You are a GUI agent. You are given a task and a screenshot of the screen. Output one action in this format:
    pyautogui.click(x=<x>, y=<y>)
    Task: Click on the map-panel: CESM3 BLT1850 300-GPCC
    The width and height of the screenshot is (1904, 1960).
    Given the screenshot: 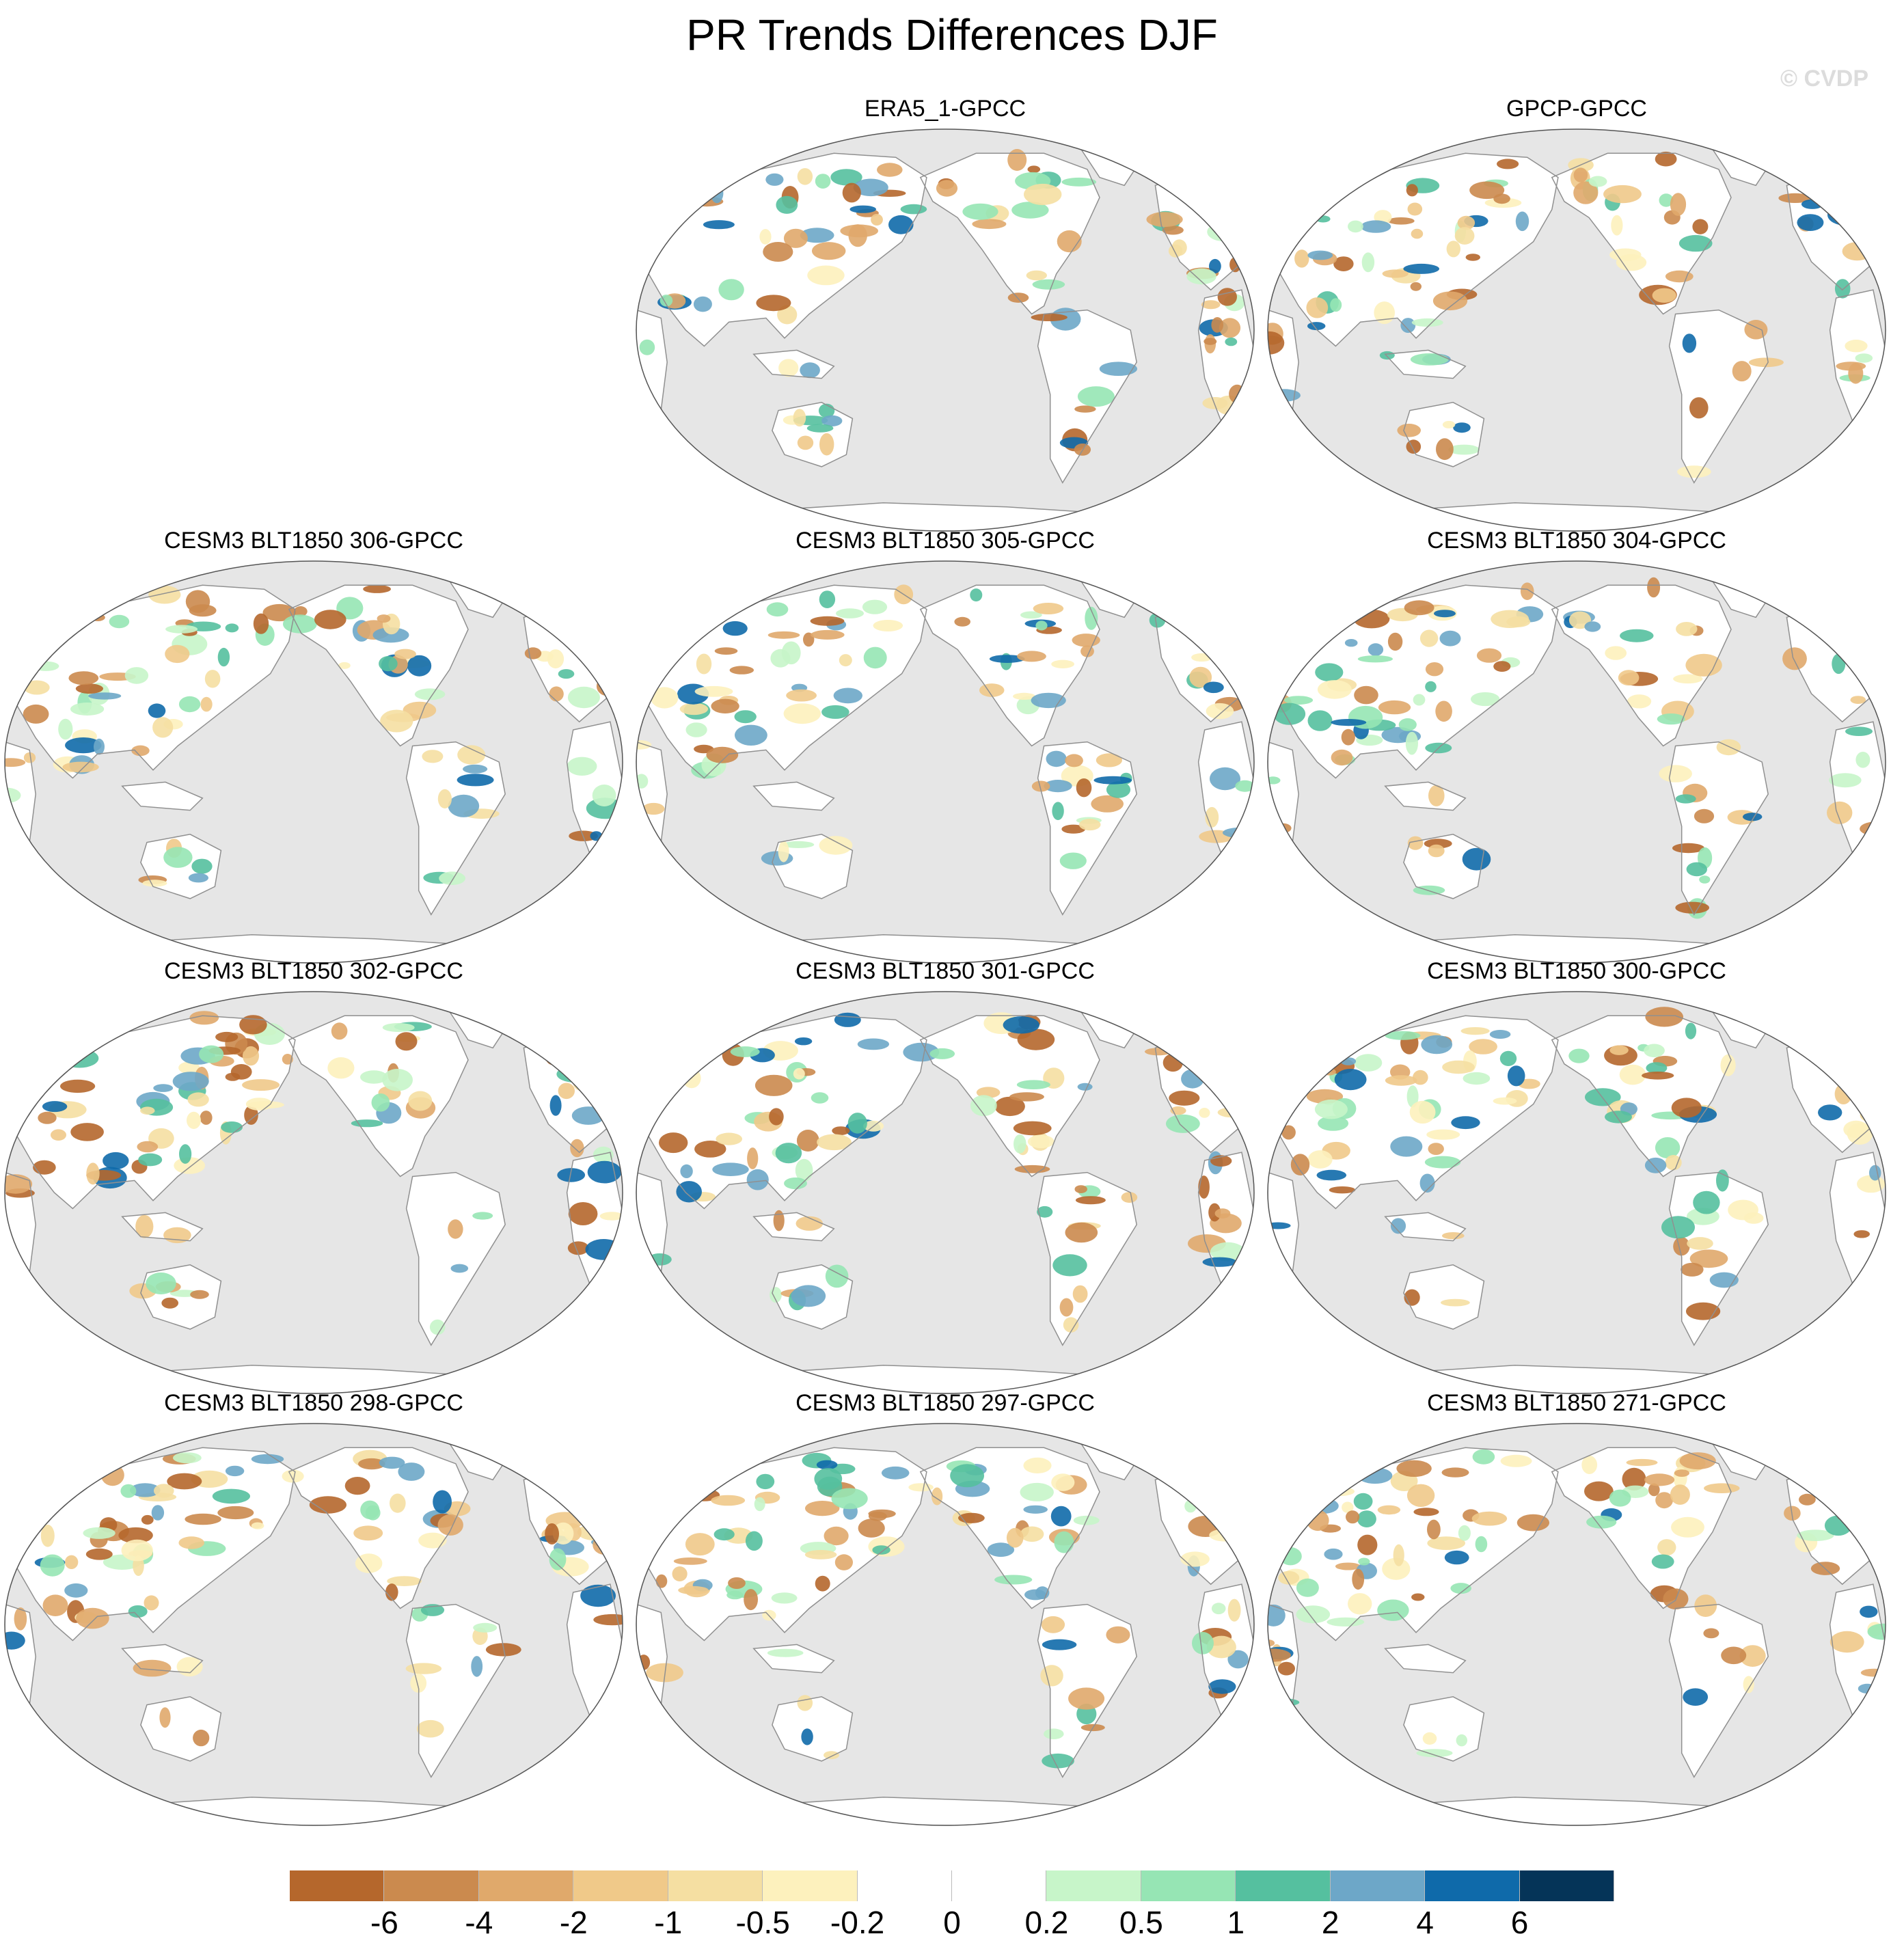 What is the action you would take?
    pyautogui.click(x=1577, y=1177)
    